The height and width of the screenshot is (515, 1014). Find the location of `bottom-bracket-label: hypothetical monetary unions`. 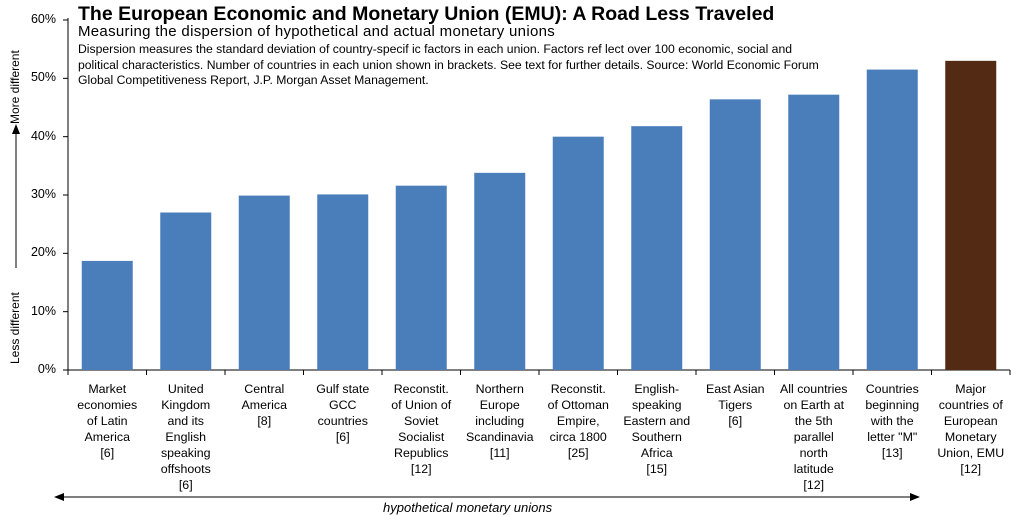

bottom-bracket-label: hypothetical monetary unions is located at coordinates (468, 507).